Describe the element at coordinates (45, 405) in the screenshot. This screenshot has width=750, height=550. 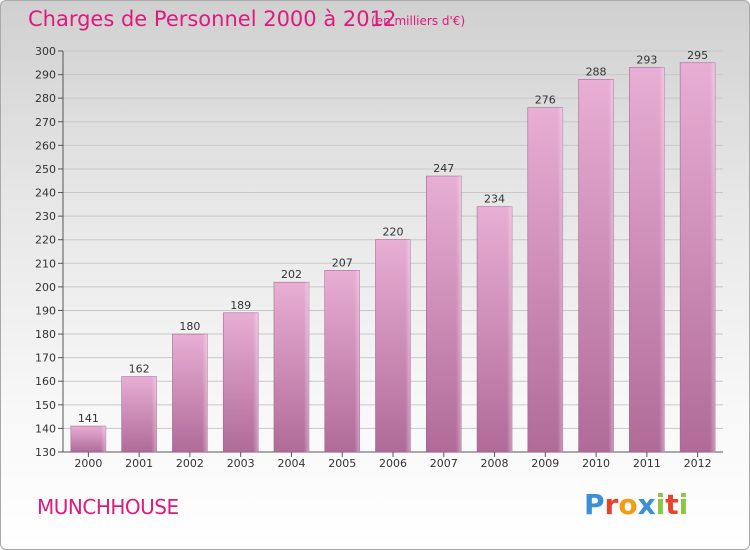
I see `y-tick-label: 150` at that location.